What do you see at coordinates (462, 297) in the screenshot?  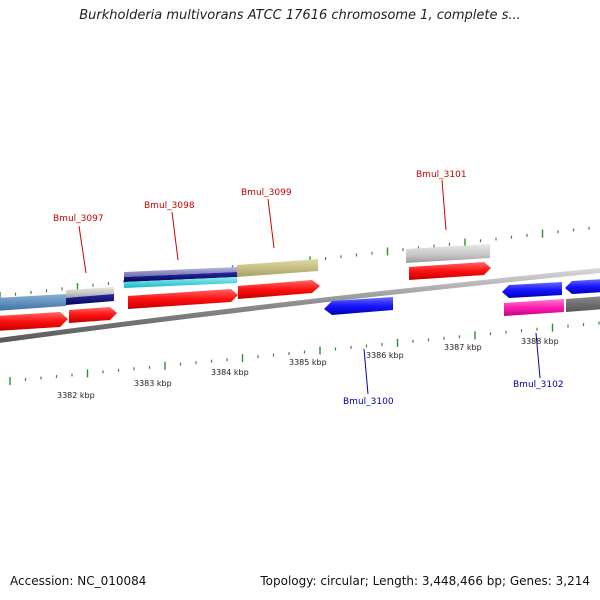 I see `reverse-cds-track` at bounding box center [462, 297].